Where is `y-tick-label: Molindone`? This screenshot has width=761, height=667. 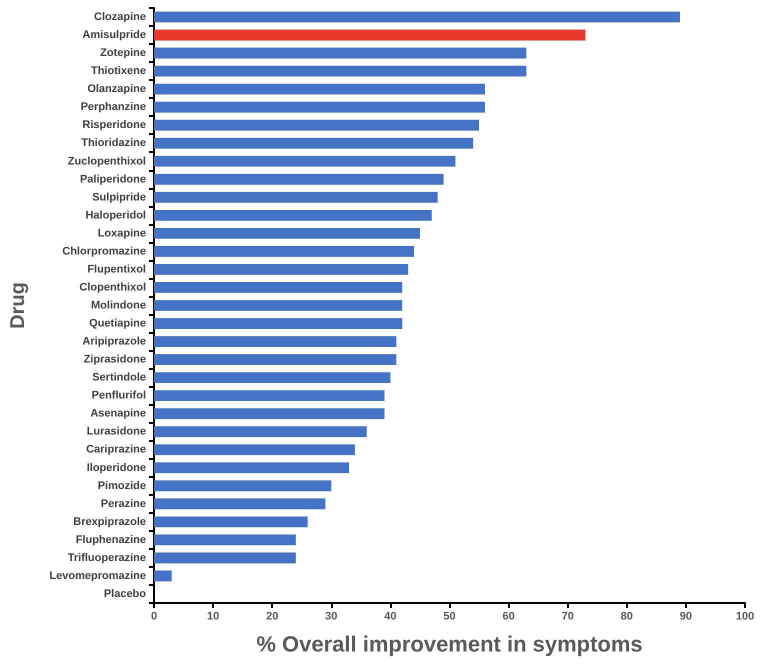 y-tick-label: Molindone is located at coordinates (118, 306).